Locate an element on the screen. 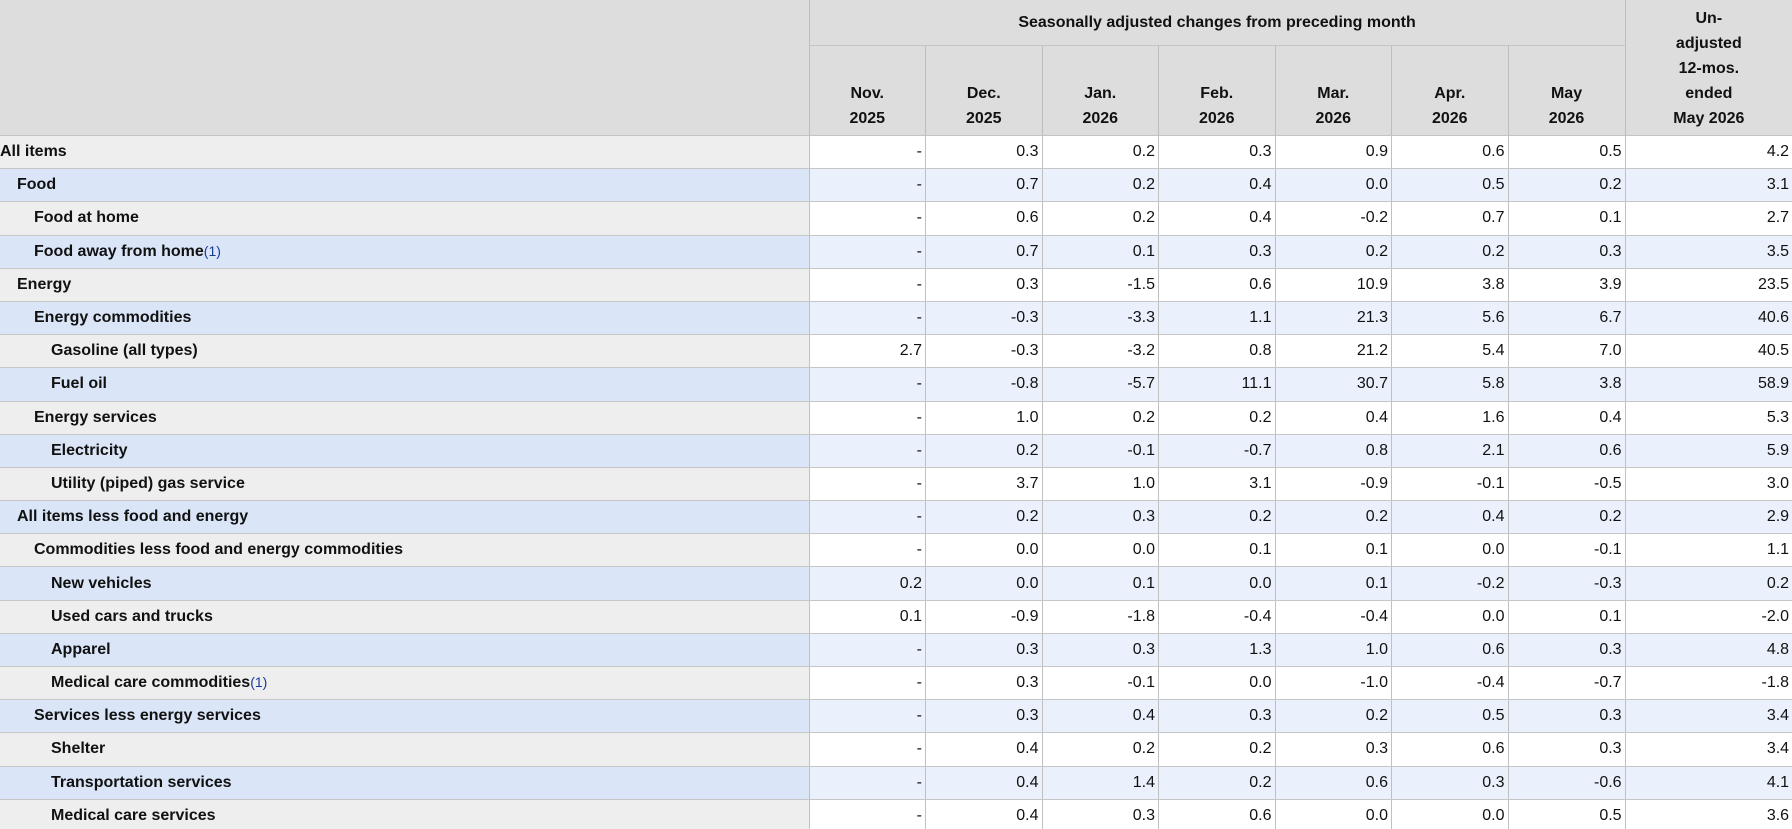  unadjusted-header: Un-adjusted 12-mos. ended May 2026 is located at coordinates (1708, 68).